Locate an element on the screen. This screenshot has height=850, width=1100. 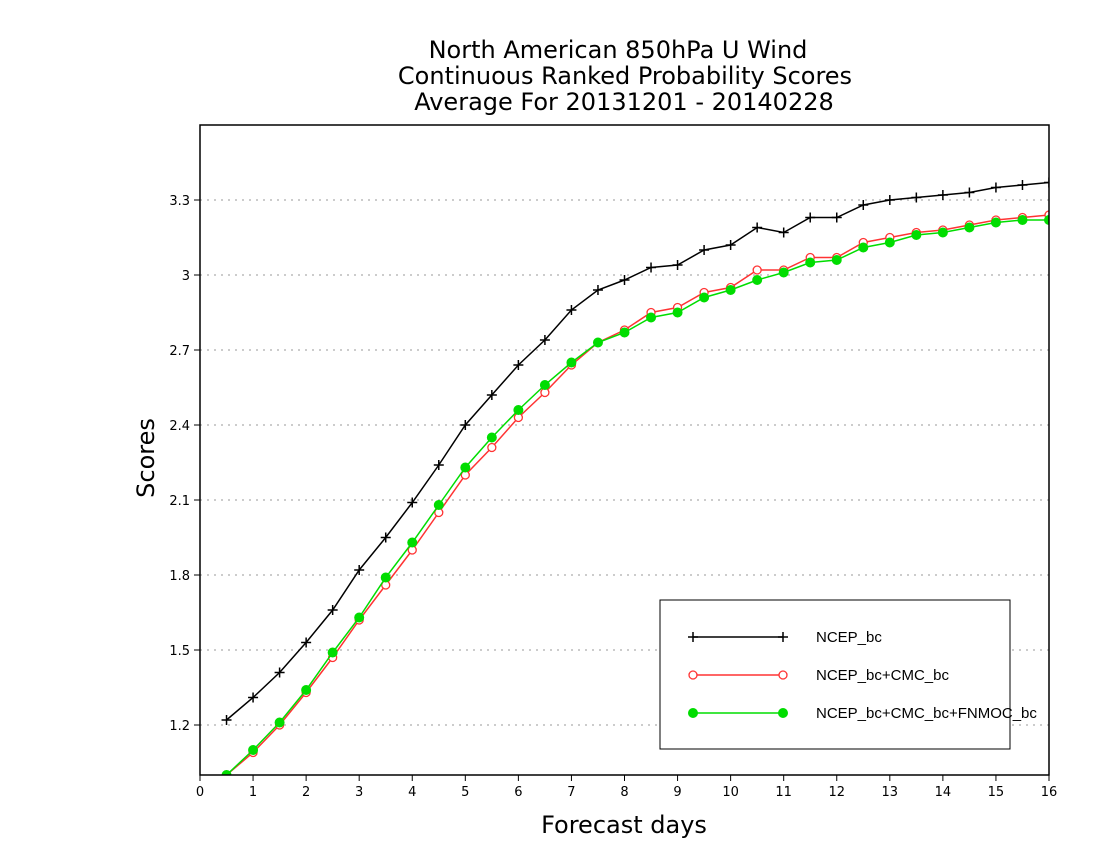
legend-entry: NCEP_bc+CMC_bc+FNMOC_bc is located at coordinates (862, 713).